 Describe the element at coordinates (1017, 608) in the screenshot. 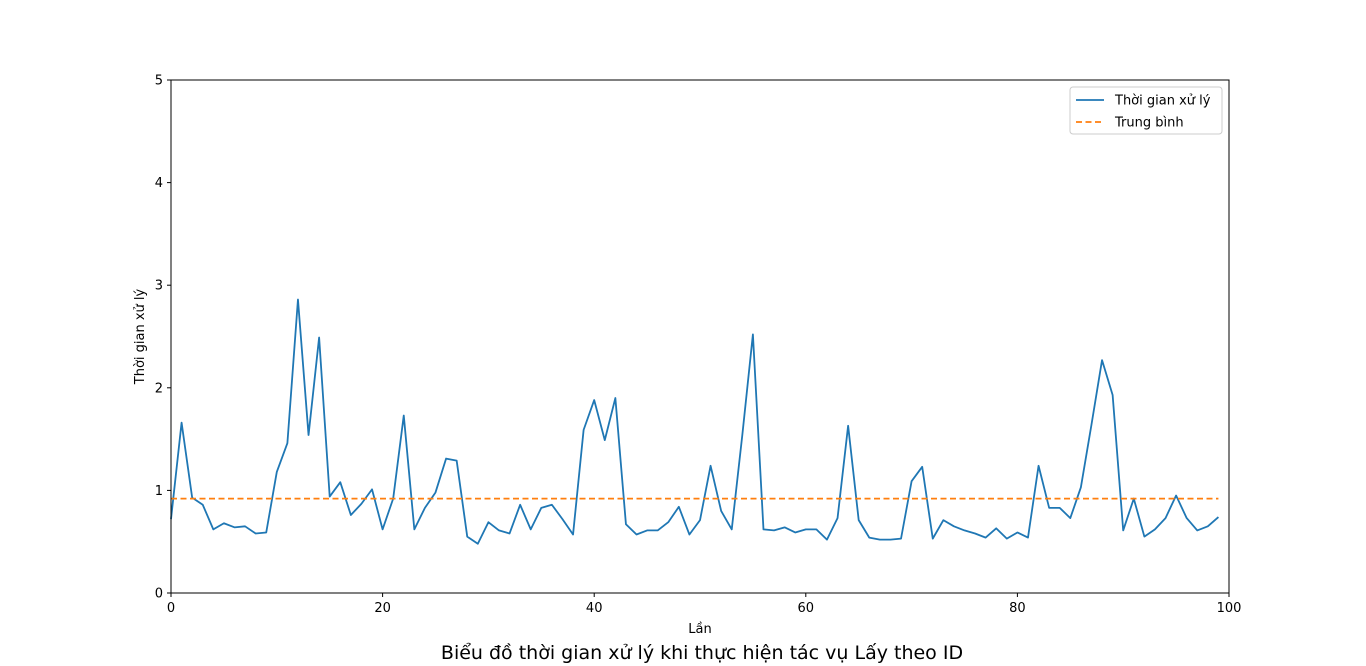

I see `x-tick-label: 80` at that location.